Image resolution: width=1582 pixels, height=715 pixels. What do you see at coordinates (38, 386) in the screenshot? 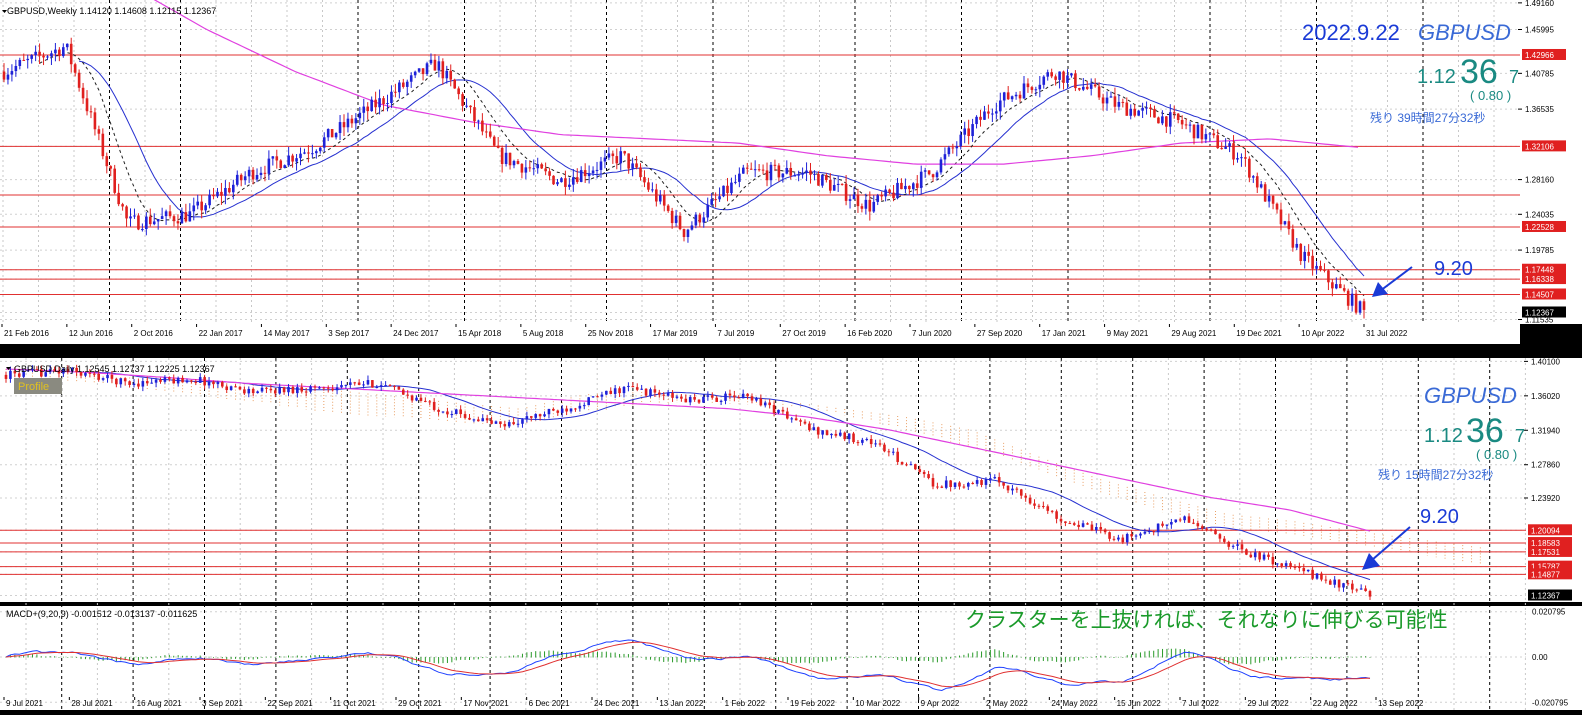
I see `profile-badge` at bounding box center [38, 386].